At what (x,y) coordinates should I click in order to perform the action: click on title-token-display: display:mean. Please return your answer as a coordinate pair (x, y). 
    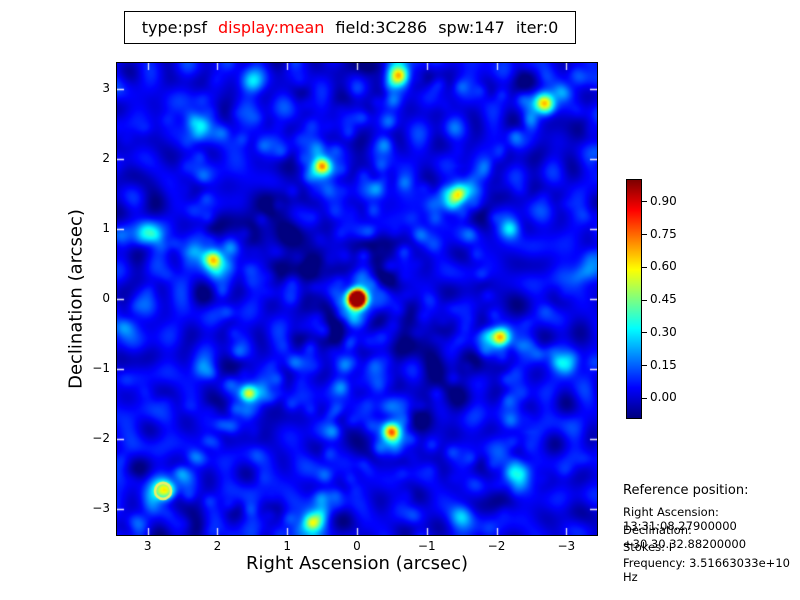
    Looking at the image, I should click on (271, 27).